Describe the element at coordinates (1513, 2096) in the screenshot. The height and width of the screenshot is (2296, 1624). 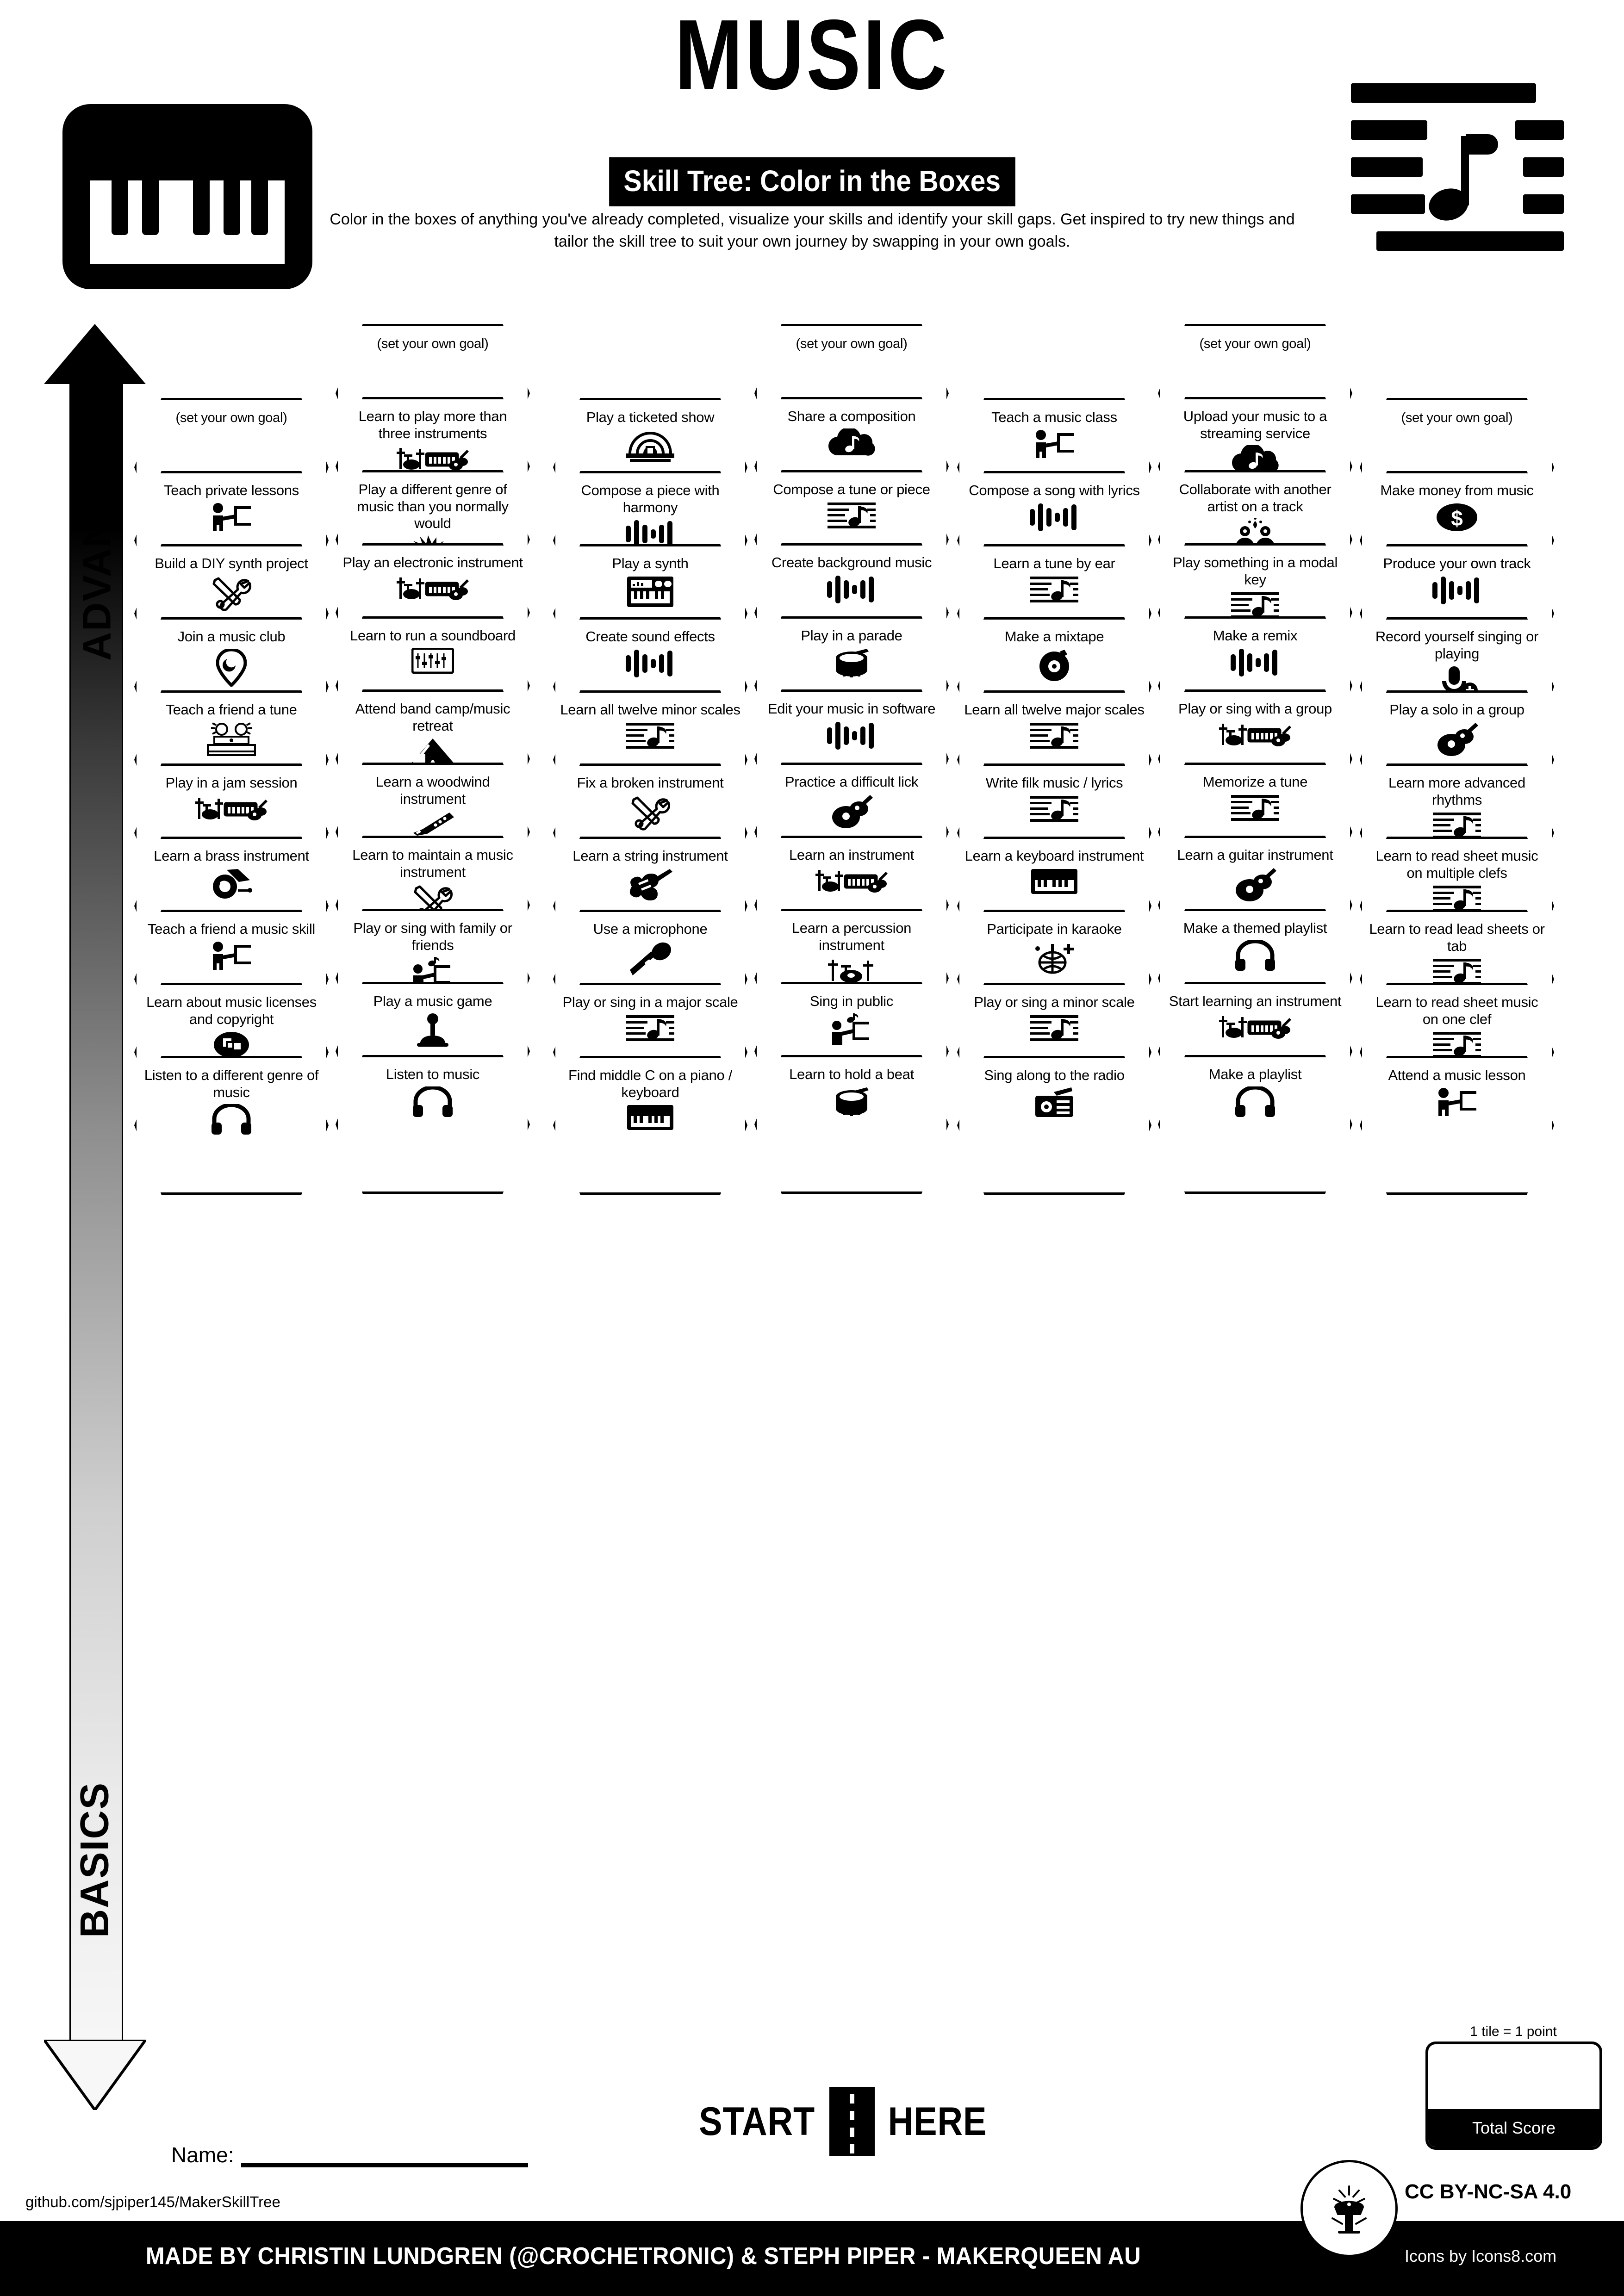
I see `total-score-box: Total Score` at that location.